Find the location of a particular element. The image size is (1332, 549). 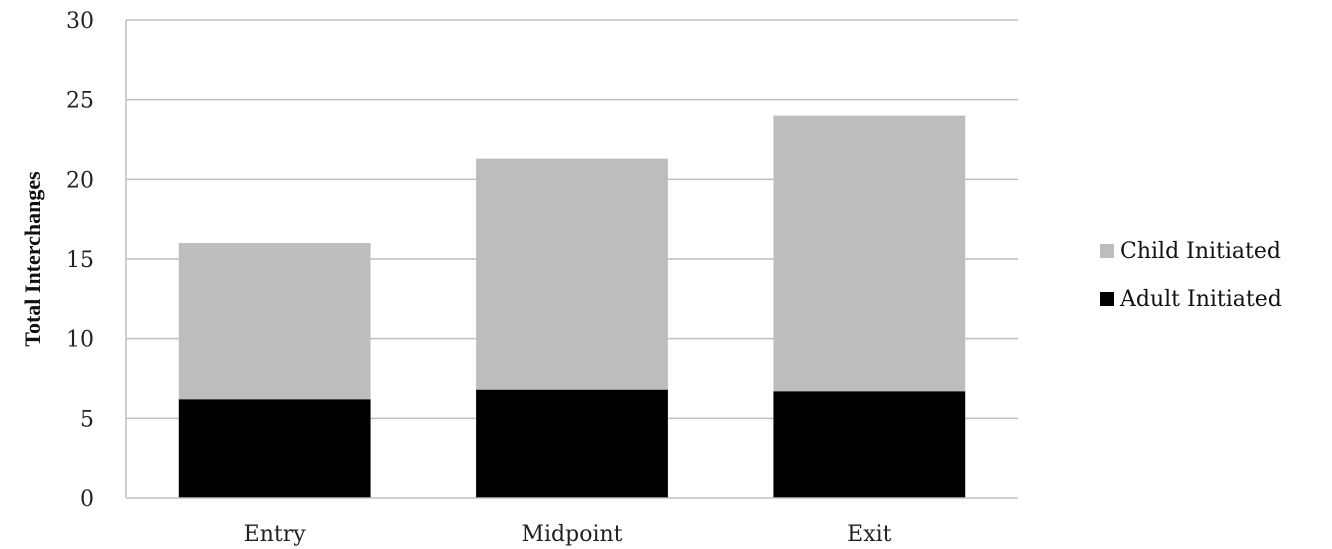

legend-label: Adult Initiated is located at coordinates (1200, 299).